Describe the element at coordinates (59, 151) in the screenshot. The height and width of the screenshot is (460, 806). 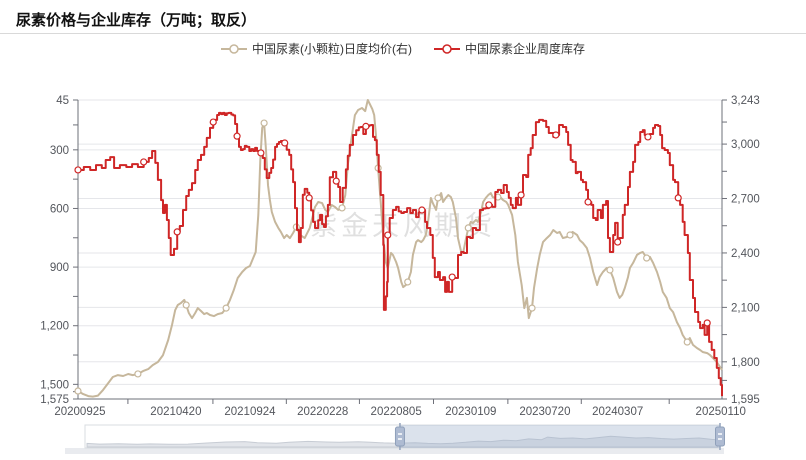
I see `left-axis-label: 300` at that location.